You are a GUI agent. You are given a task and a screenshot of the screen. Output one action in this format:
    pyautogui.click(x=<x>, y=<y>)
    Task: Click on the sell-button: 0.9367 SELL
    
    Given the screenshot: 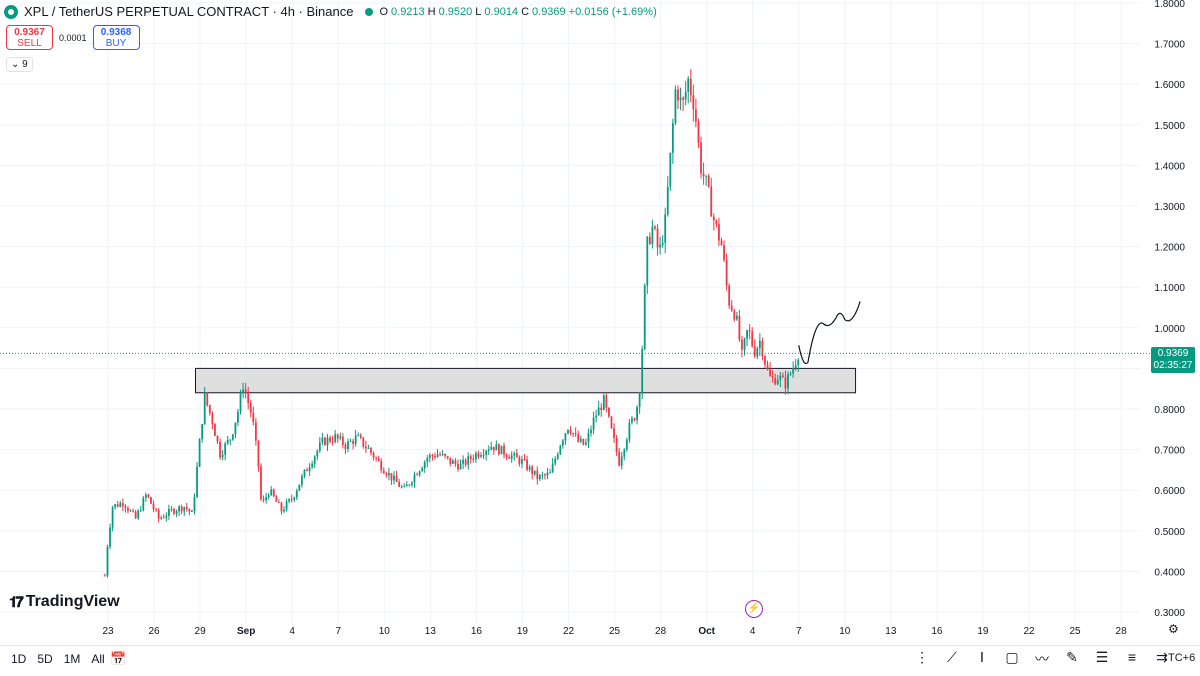 What is the action you would take?
    pyautogui.click(x=29, y=37)
    